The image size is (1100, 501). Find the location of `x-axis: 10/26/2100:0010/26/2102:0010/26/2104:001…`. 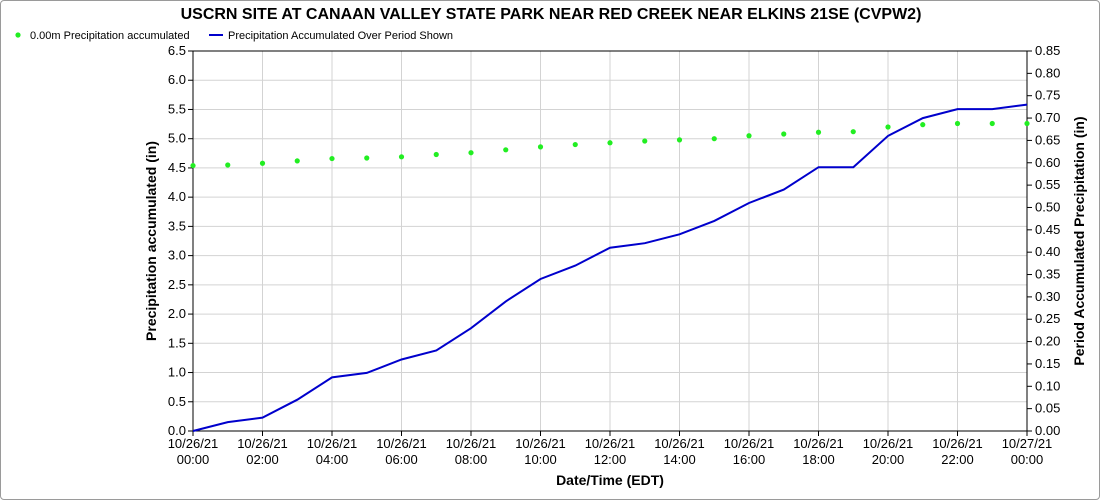

x-axis: 10/26/2100:0010/26/2102:0010/26/2104:001… is located at coordinates (610, 449).